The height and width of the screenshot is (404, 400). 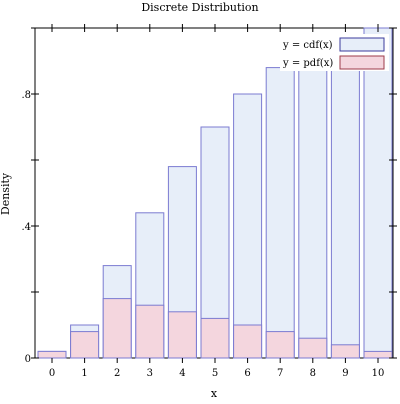 I want to click on x-tick-label-5: 5, so click(x=215, y=373).